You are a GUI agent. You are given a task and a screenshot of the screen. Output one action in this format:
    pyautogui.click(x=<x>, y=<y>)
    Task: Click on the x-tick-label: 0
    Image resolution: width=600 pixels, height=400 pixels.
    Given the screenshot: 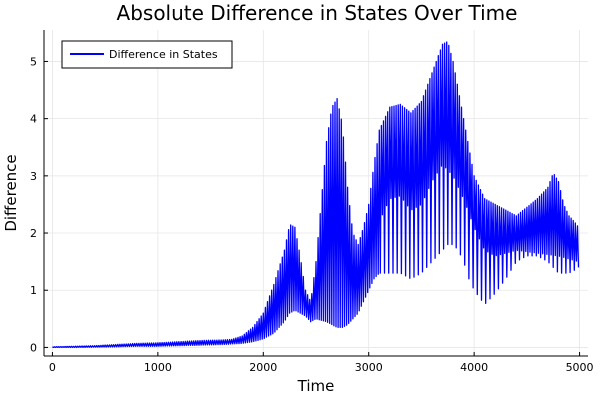 What is the action you would take?
    pyautogui.click(x=52, y=367)
    